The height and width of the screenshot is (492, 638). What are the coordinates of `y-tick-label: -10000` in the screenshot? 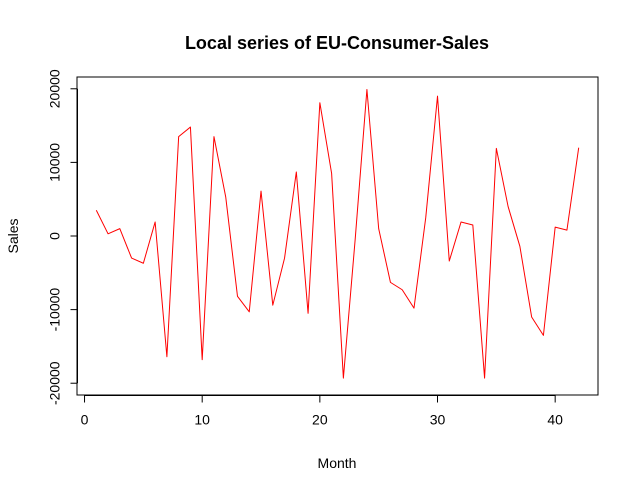 It's located at (55, 310).